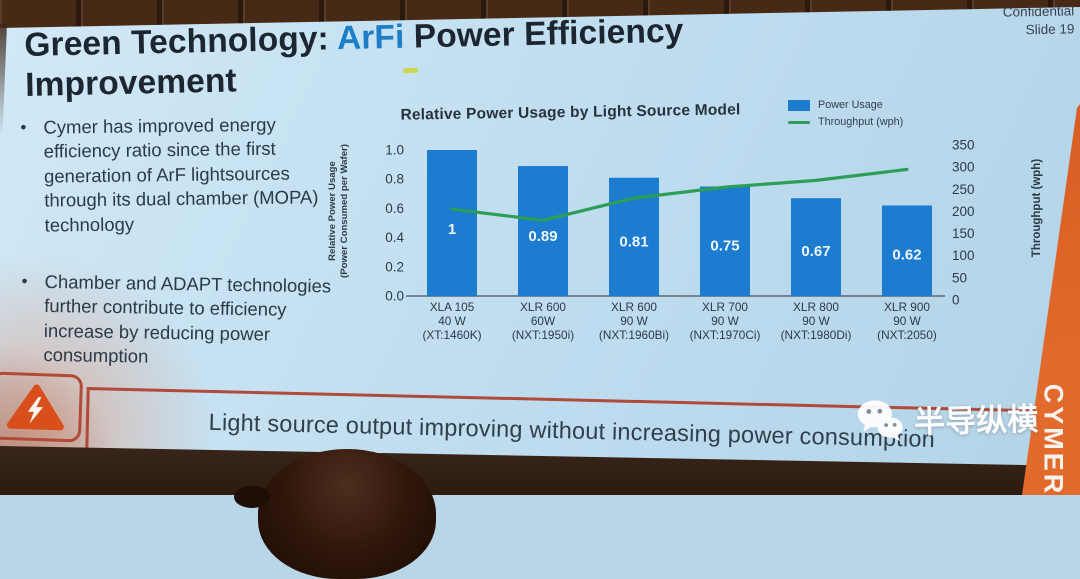 This screenshot has height=579, width=1080. Describe the element at coordinates (181, 42) in the screenshot. I see `title-prefix: Green Technology:` at that location.